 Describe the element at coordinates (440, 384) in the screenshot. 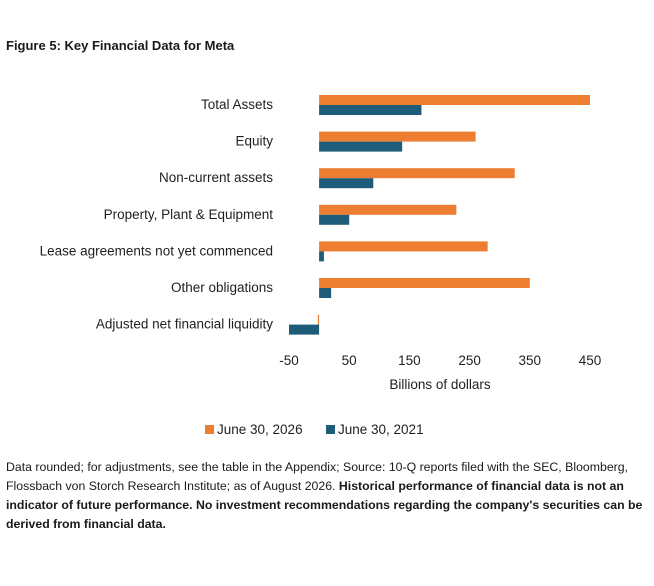

I see `x-axis-title: Billions of dollars` at that location.